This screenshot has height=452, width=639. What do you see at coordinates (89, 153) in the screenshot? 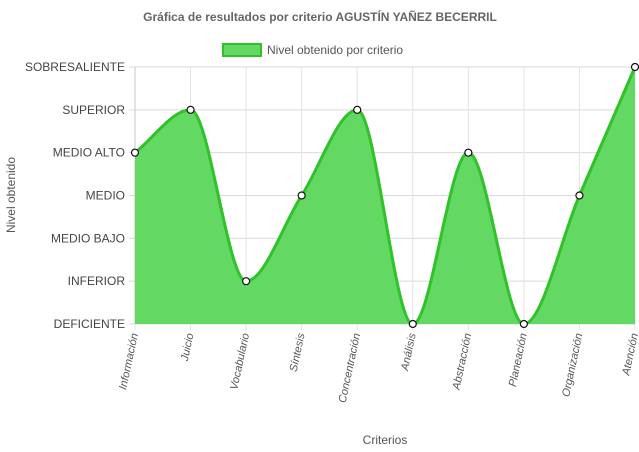
I see `y-tick-label: MEDIO ALTO` at bounding box center [89, 153].